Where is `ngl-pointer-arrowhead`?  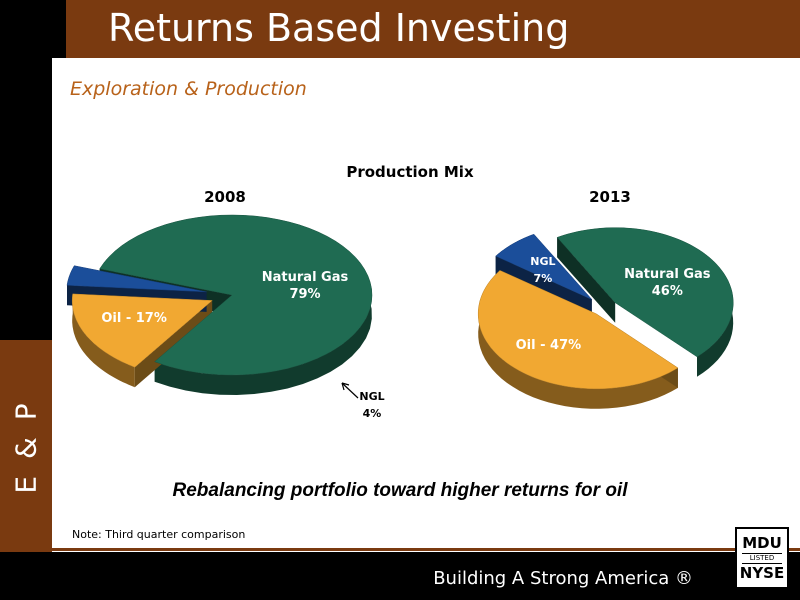
ngl-pointer-arrowhead is located at coordinates (345, 386).